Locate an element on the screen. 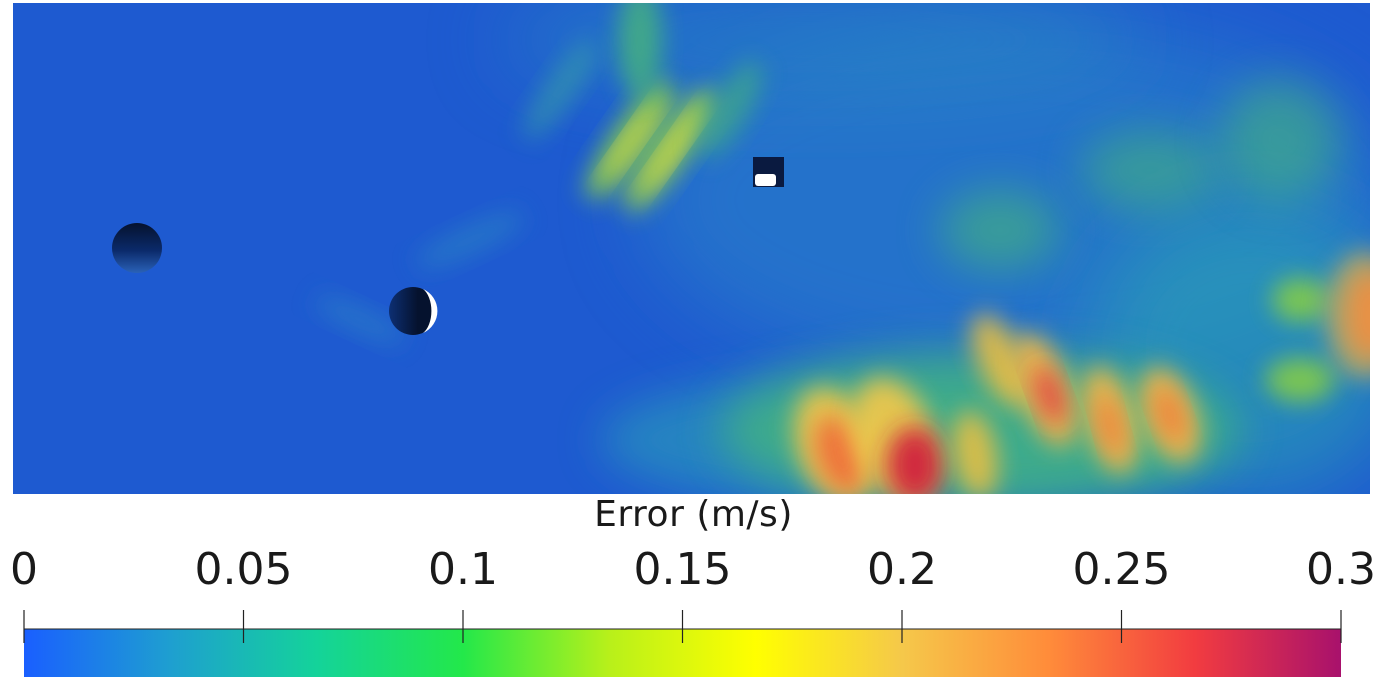 The width and height of the screenshot is (1387, 681). obstacles is located at coordinates (448, 246).